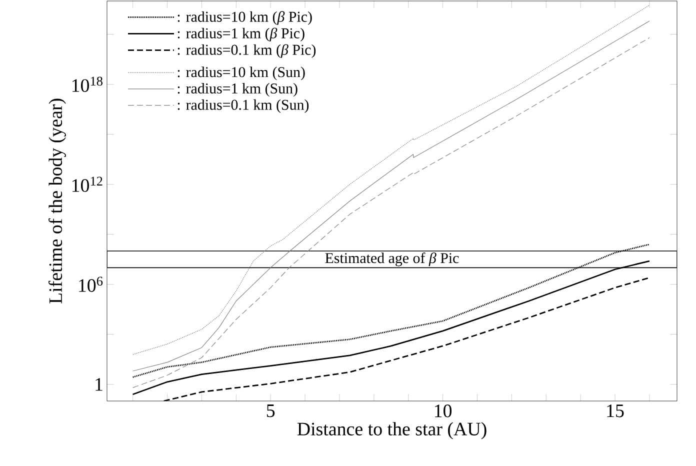 This screenshot has width=696, height=466. Describe the element at coordinates (91, 284) in the screenshot. I see `y-tick-label: 10$^{6}$` at that location.